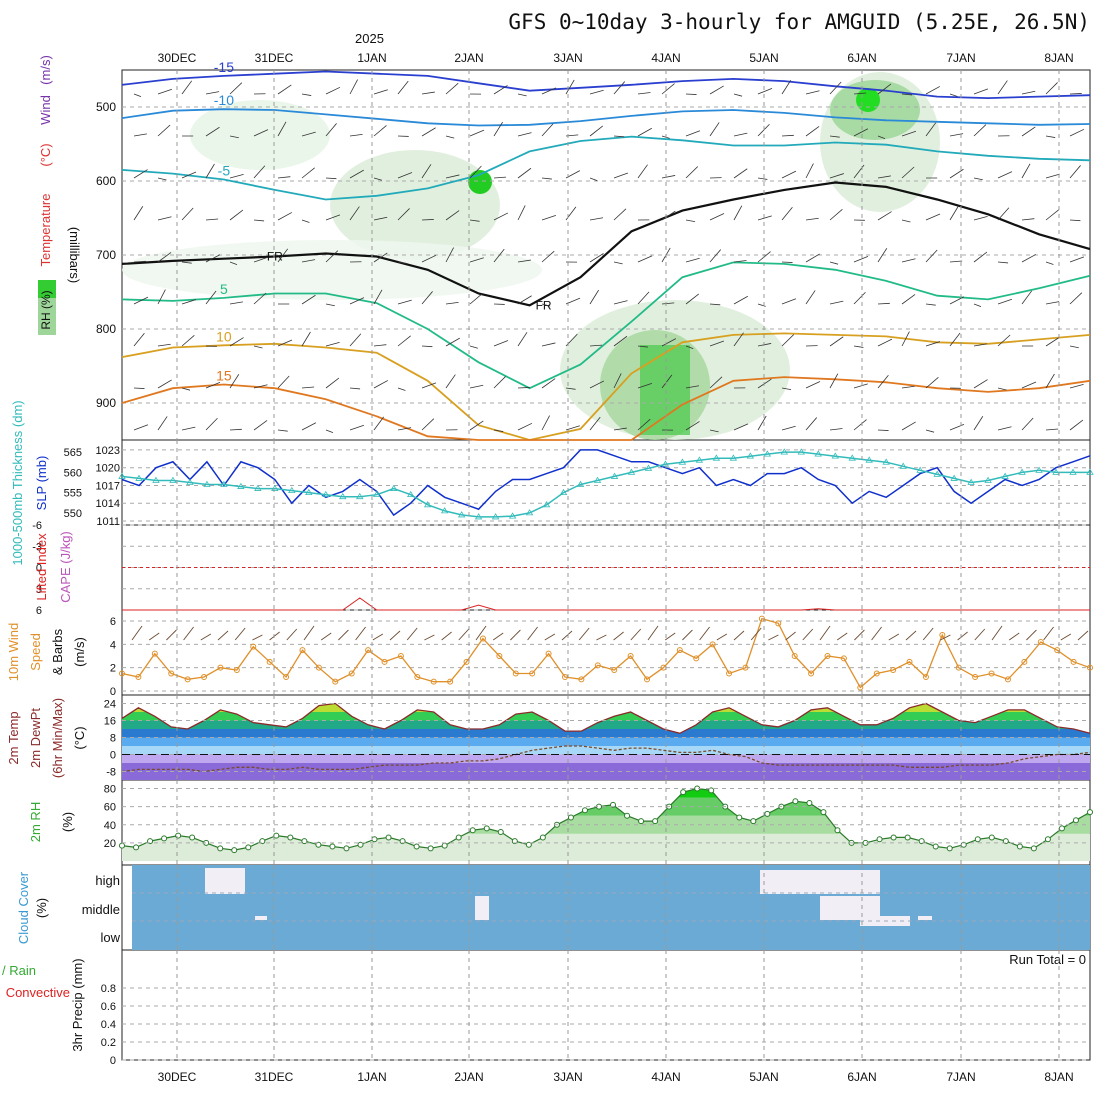 This screenshot has height=1100, width=1100. What do you see at coordinates (861, 1077) in the screenshot?
I see `x-tick-bottom: 6JAN` at bounding box center [861, 1077].